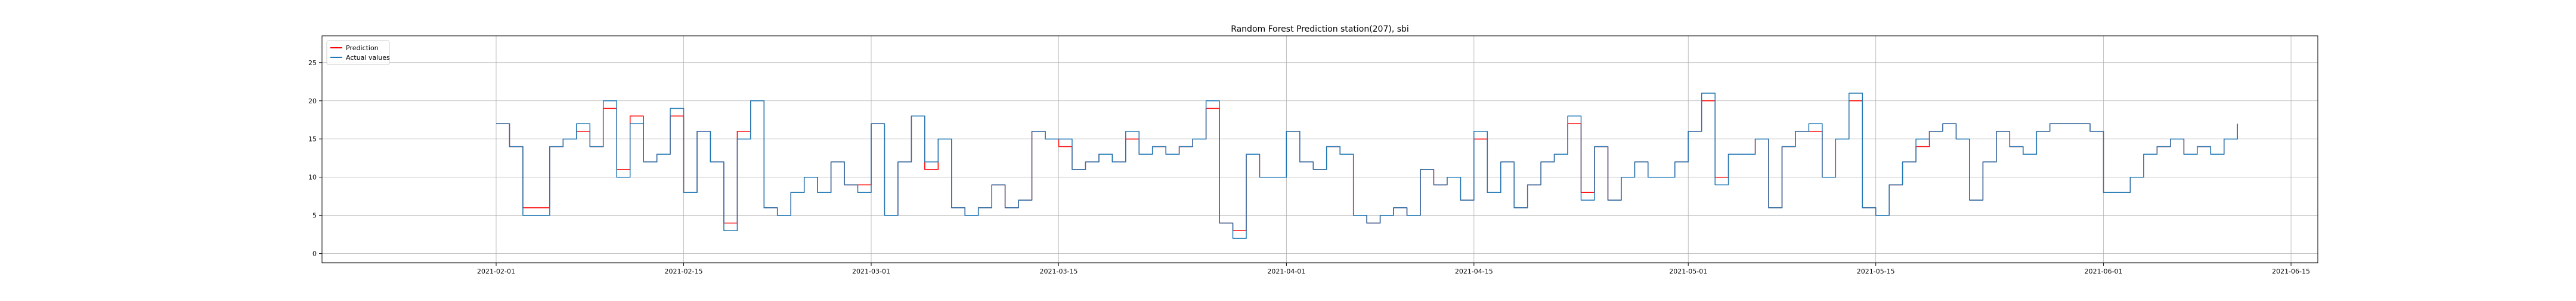  I want to click on legend-box, so click(358, 52).